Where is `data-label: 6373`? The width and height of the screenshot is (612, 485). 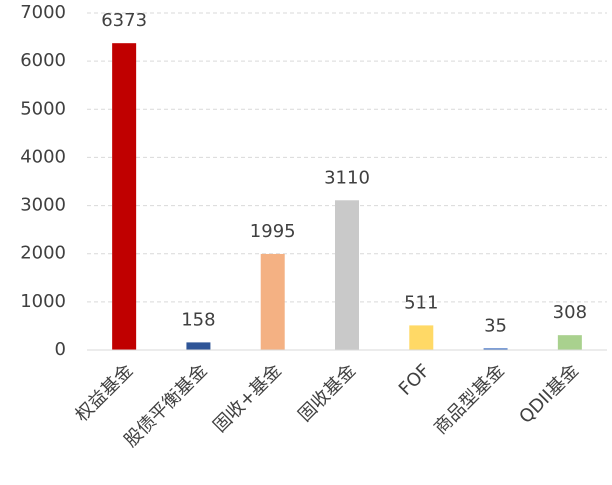
data-label: 6373 is located at coordinates (124, 20).